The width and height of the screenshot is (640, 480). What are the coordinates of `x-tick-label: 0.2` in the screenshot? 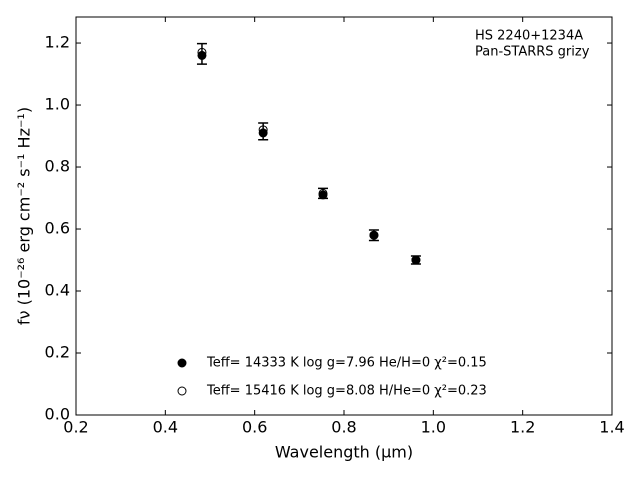 It's located at (75, 427).